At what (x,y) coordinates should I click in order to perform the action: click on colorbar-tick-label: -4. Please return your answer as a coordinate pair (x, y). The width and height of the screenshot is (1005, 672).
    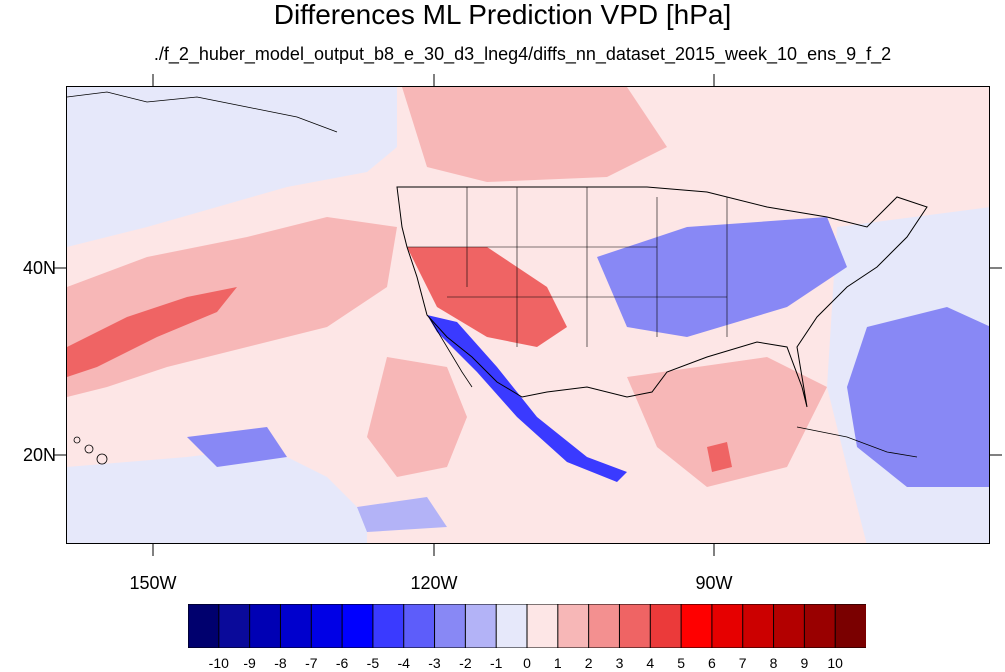
    Looking at the image, I should click on (403, 663).